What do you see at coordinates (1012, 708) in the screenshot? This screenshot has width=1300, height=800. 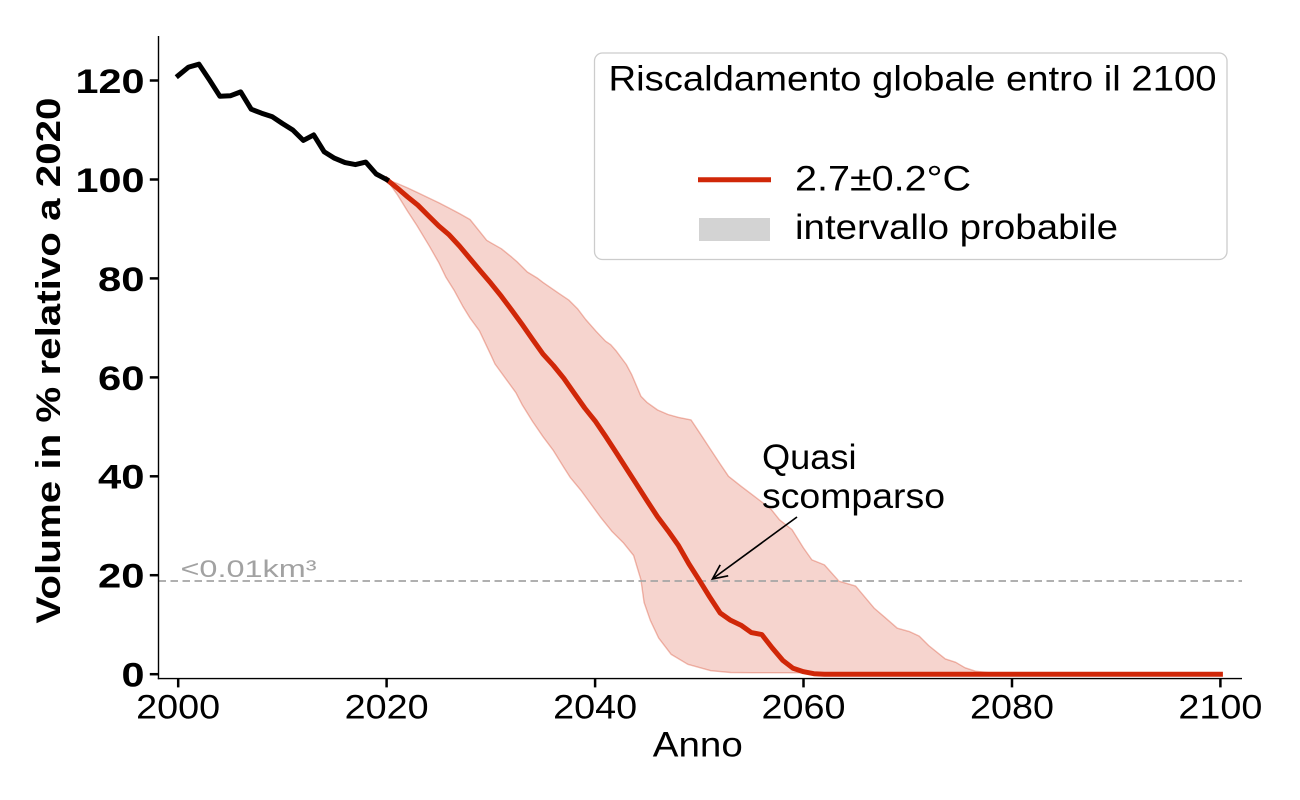 I see `svg-text: 2080` at bounding box center [1012, 708].